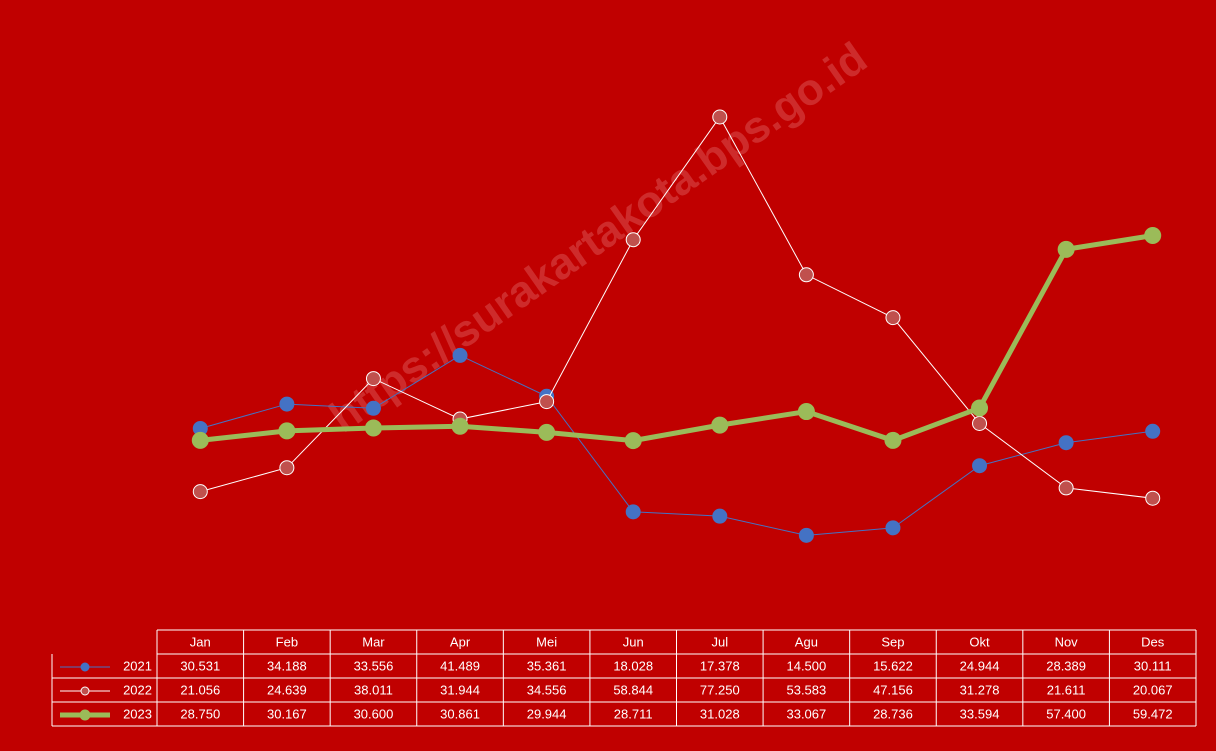  Describe the element at coordinates (633, 689) in the screenshot. I see `table-cell: 58.844` at that location.